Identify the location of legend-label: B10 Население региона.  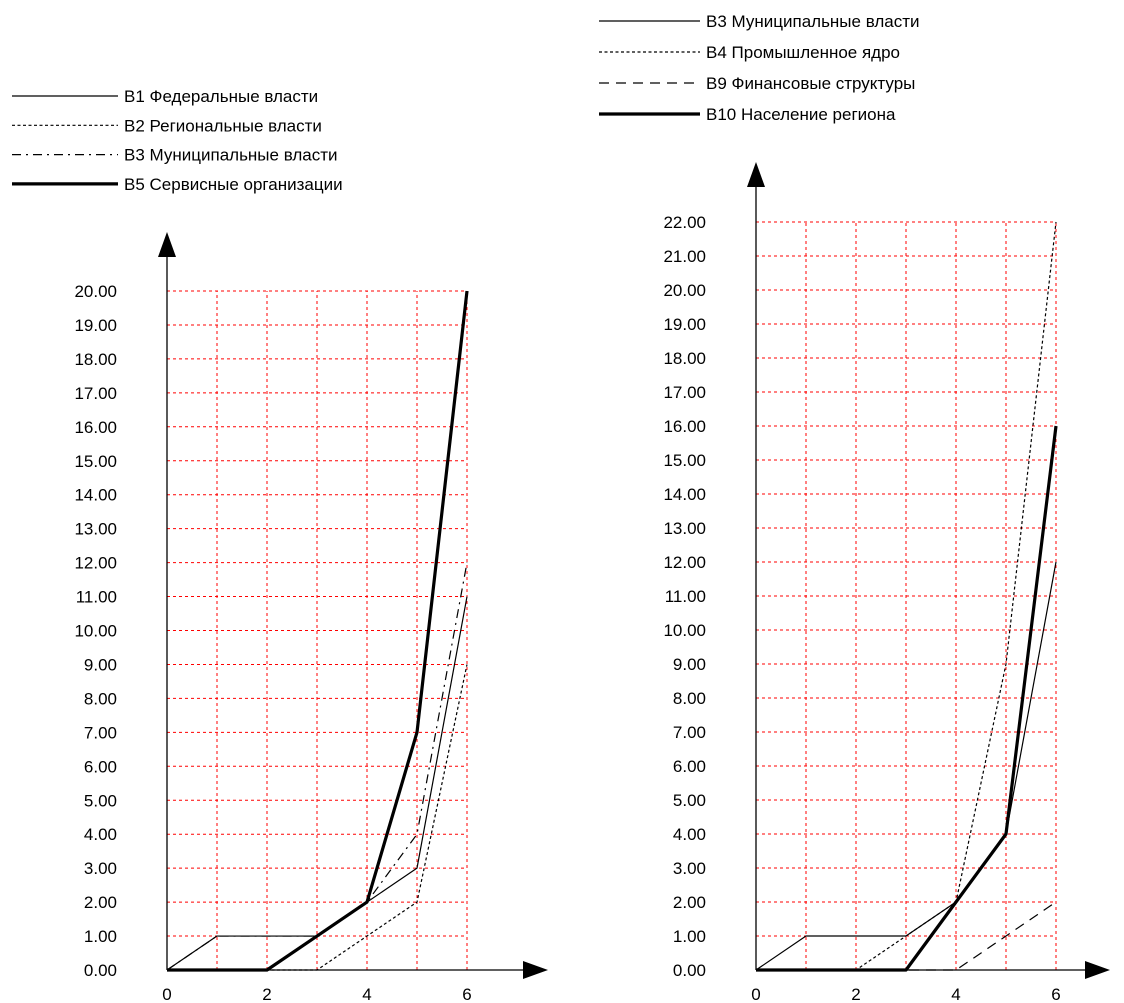
(801, 114).